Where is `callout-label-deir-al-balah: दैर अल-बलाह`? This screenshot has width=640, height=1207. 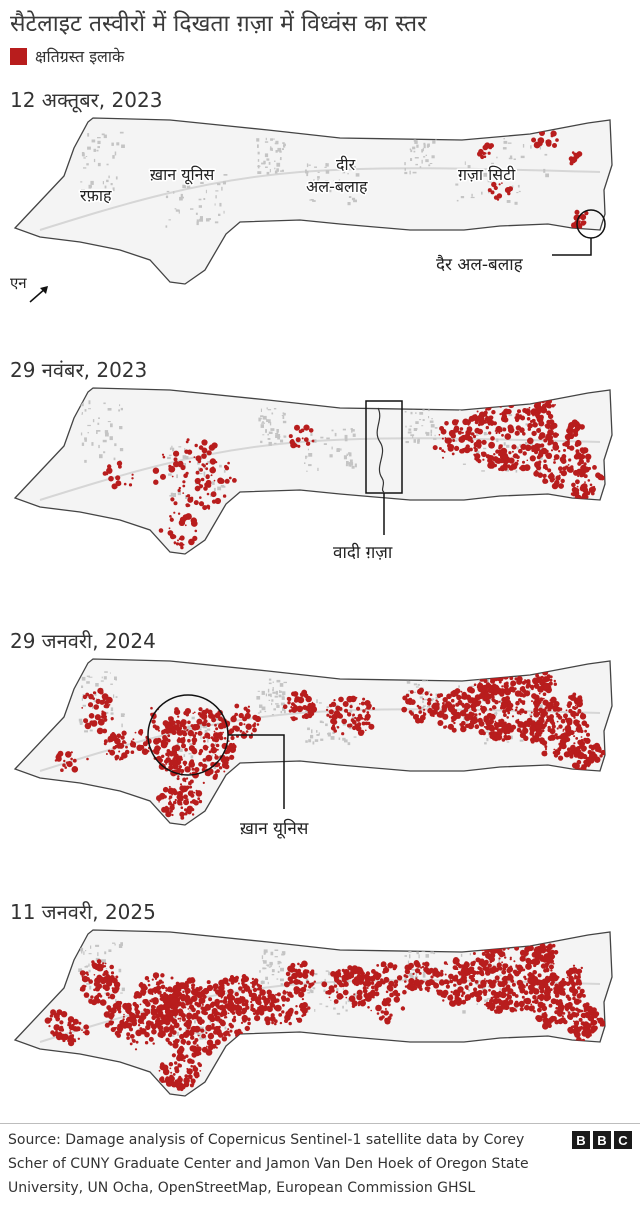 callout-label-deir-al-balah: दैर अल-बलाह is located at coordinates (480, 264).